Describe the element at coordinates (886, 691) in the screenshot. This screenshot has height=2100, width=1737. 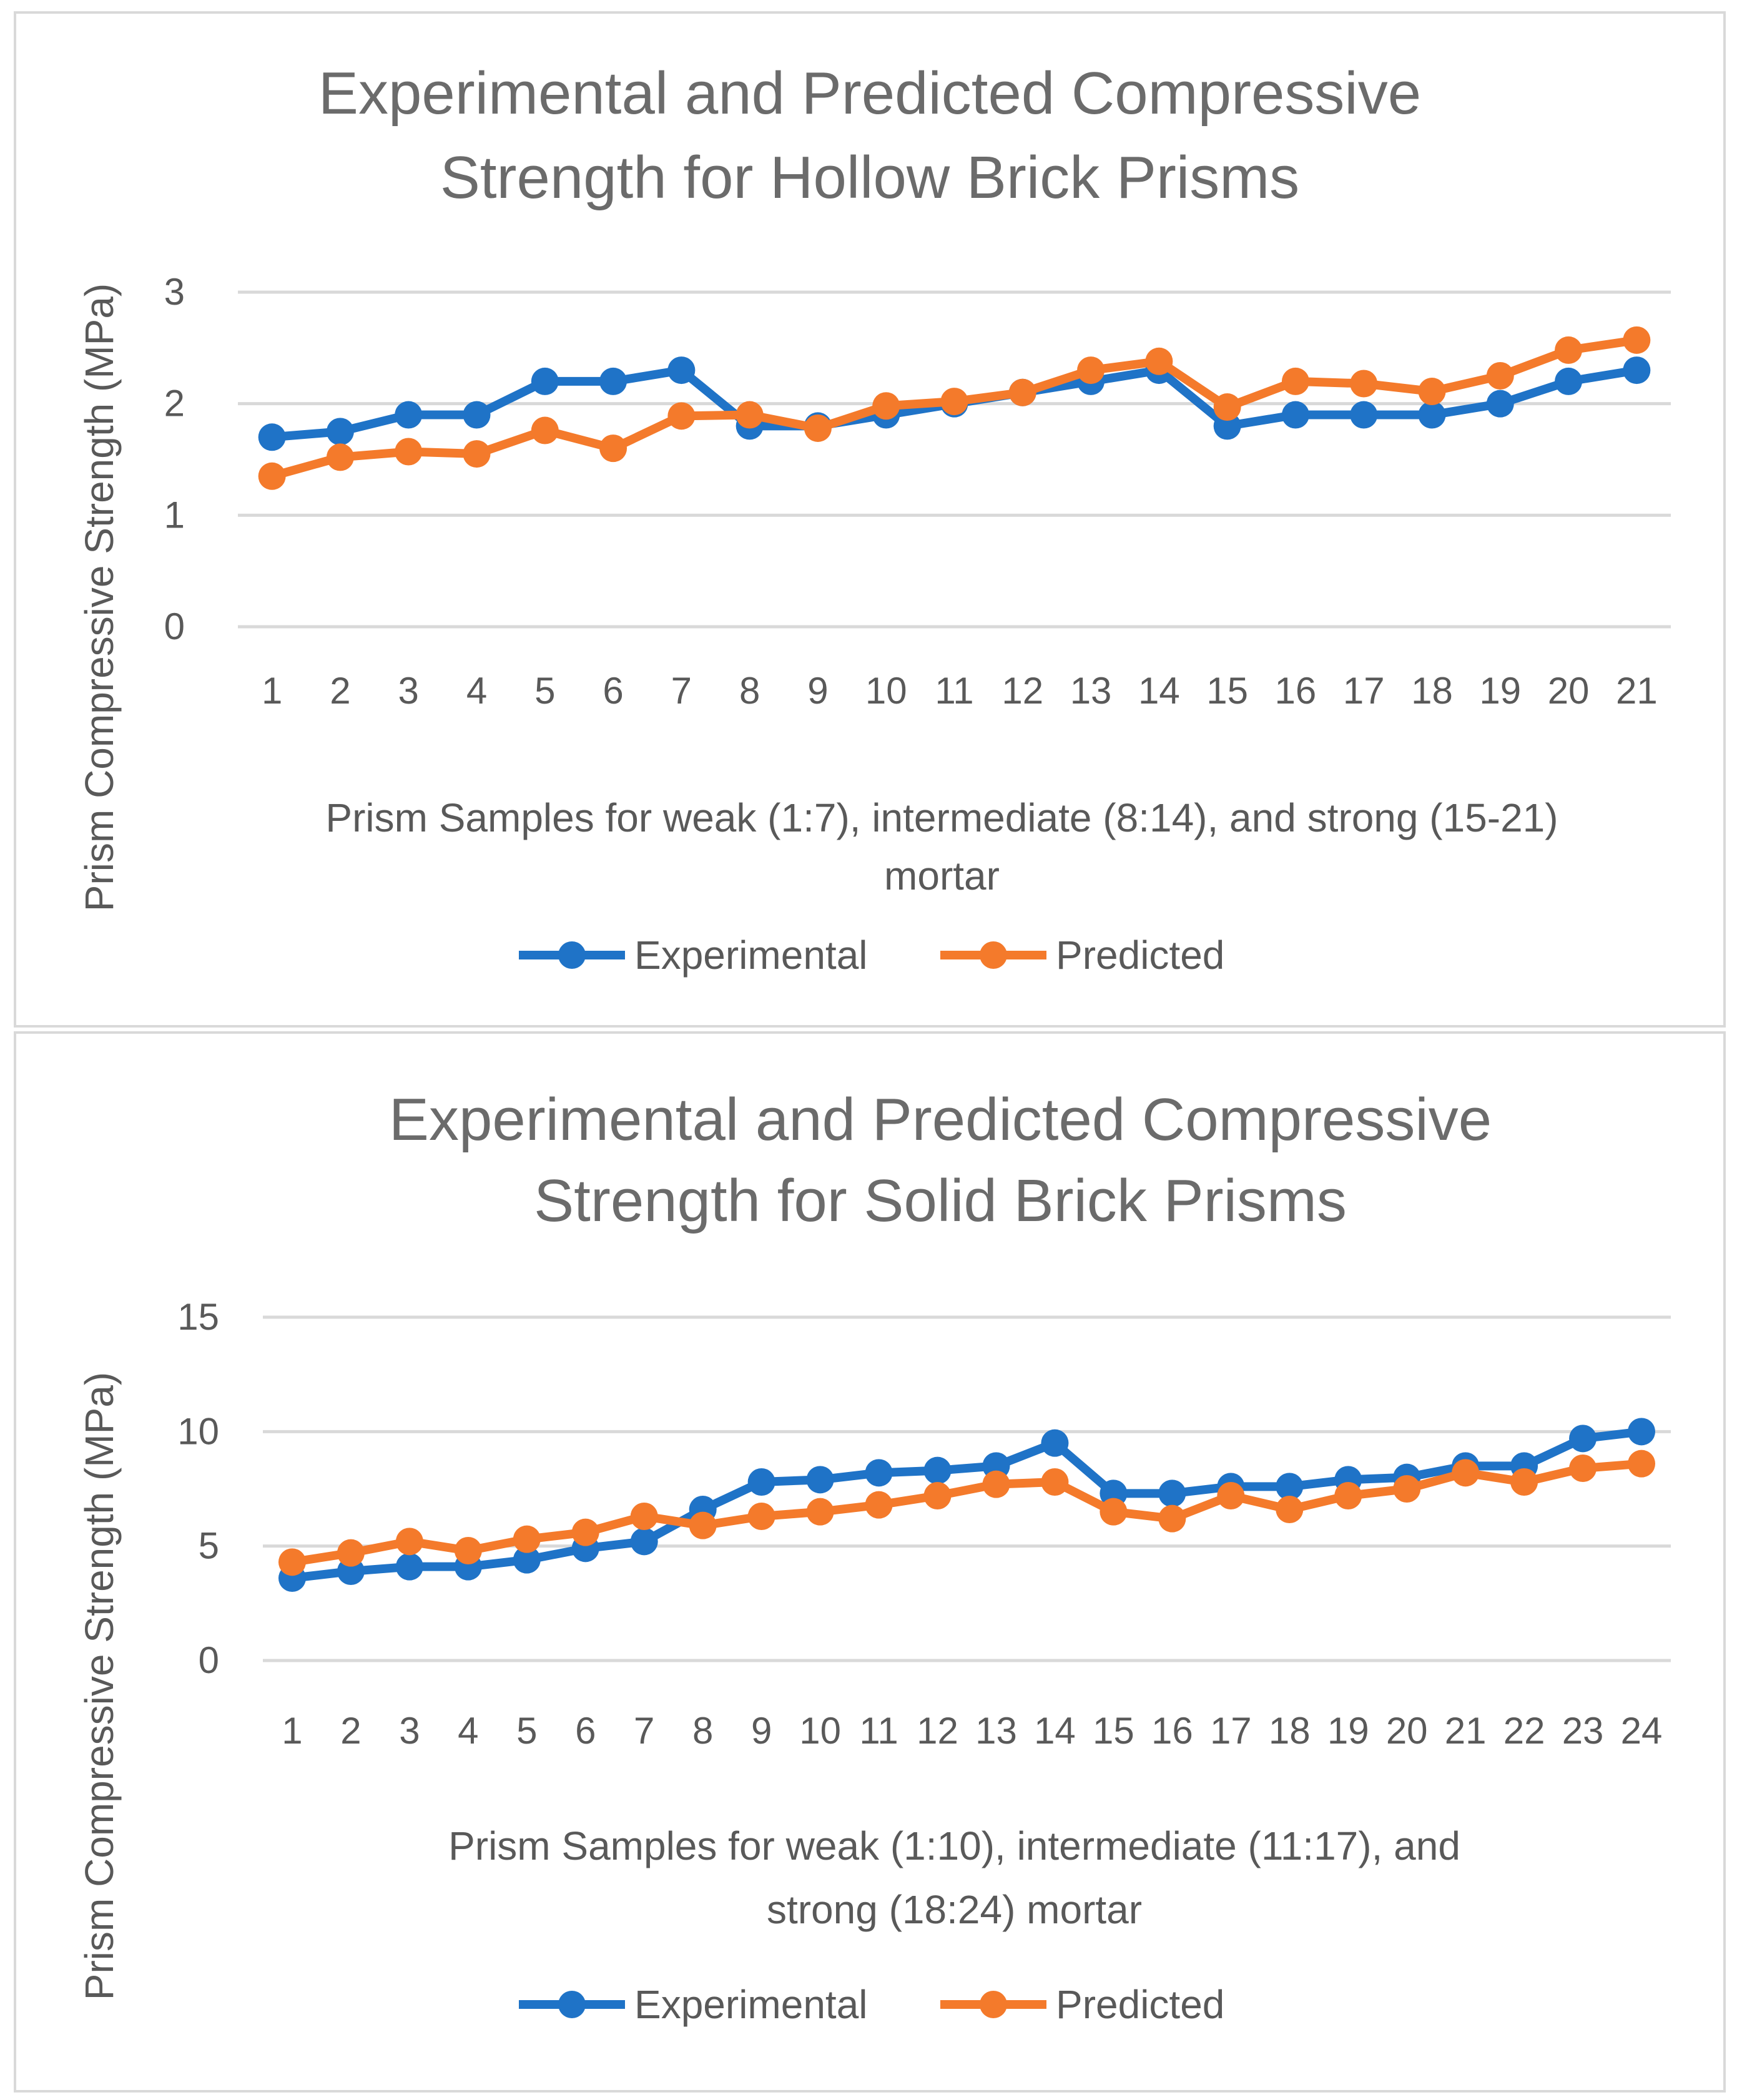
I see `x-tick-label: 10` at that location.